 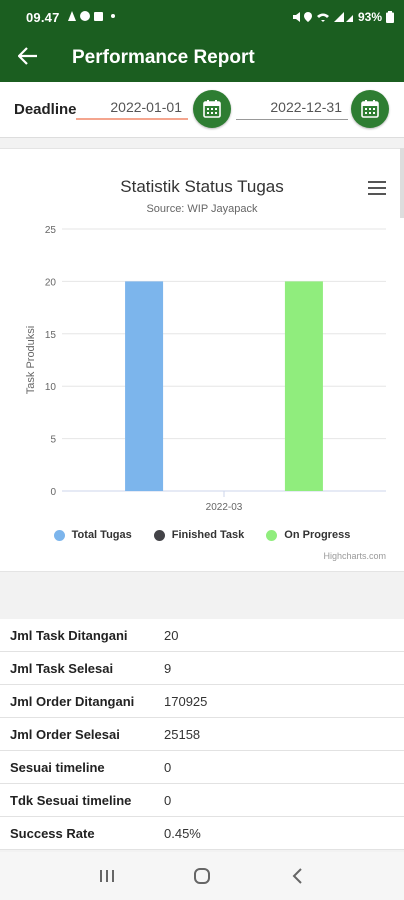 I want to click on stats-row: Jml Order Ditangani 170925, so click(x=202, y=701).